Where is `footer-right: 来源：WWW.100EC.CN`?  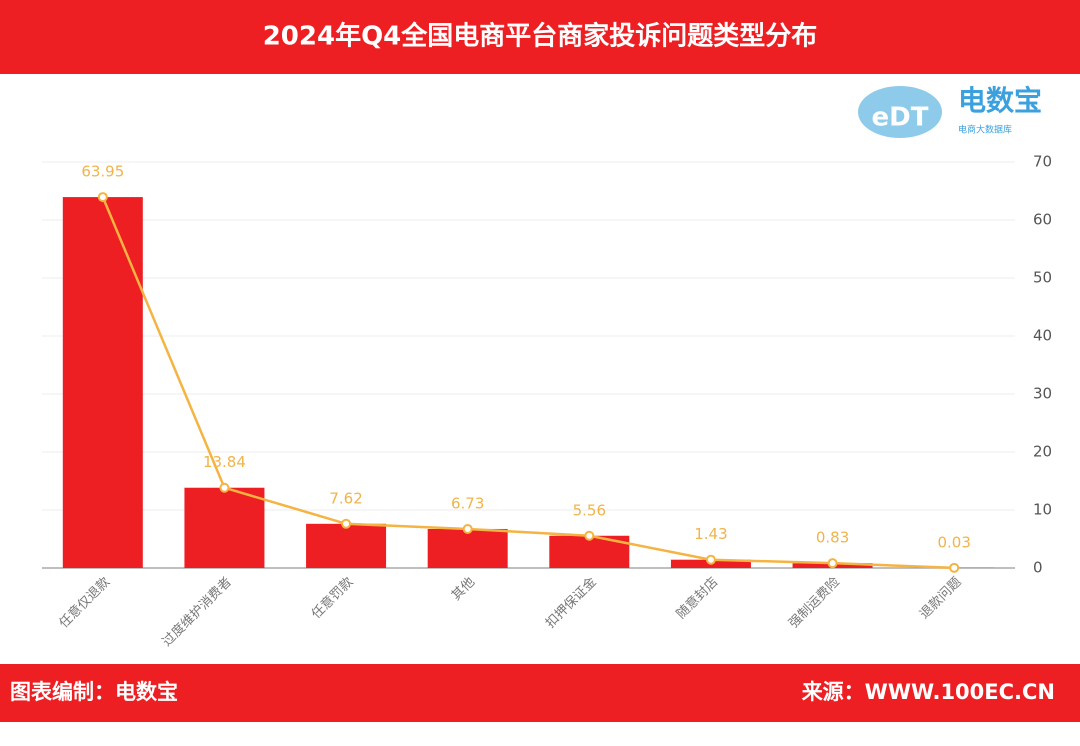 footer-right: 来源：WWW.100EC.CN is located at coordinates (928, 692).